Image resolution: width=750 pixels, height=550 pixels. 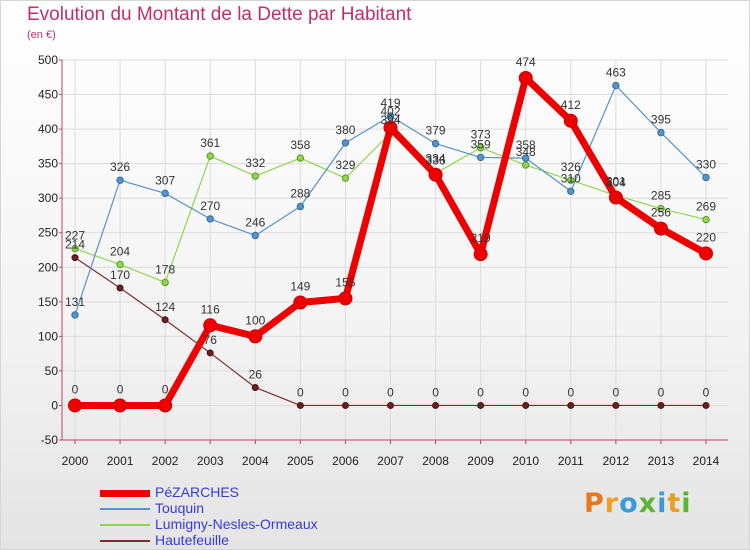 I want to click on data-label: 380, so click(x=345, y=130).